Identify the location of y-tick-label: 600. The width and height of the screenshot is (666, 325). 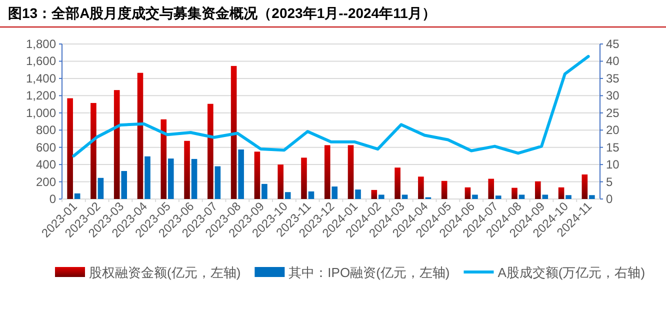
(46, 147).